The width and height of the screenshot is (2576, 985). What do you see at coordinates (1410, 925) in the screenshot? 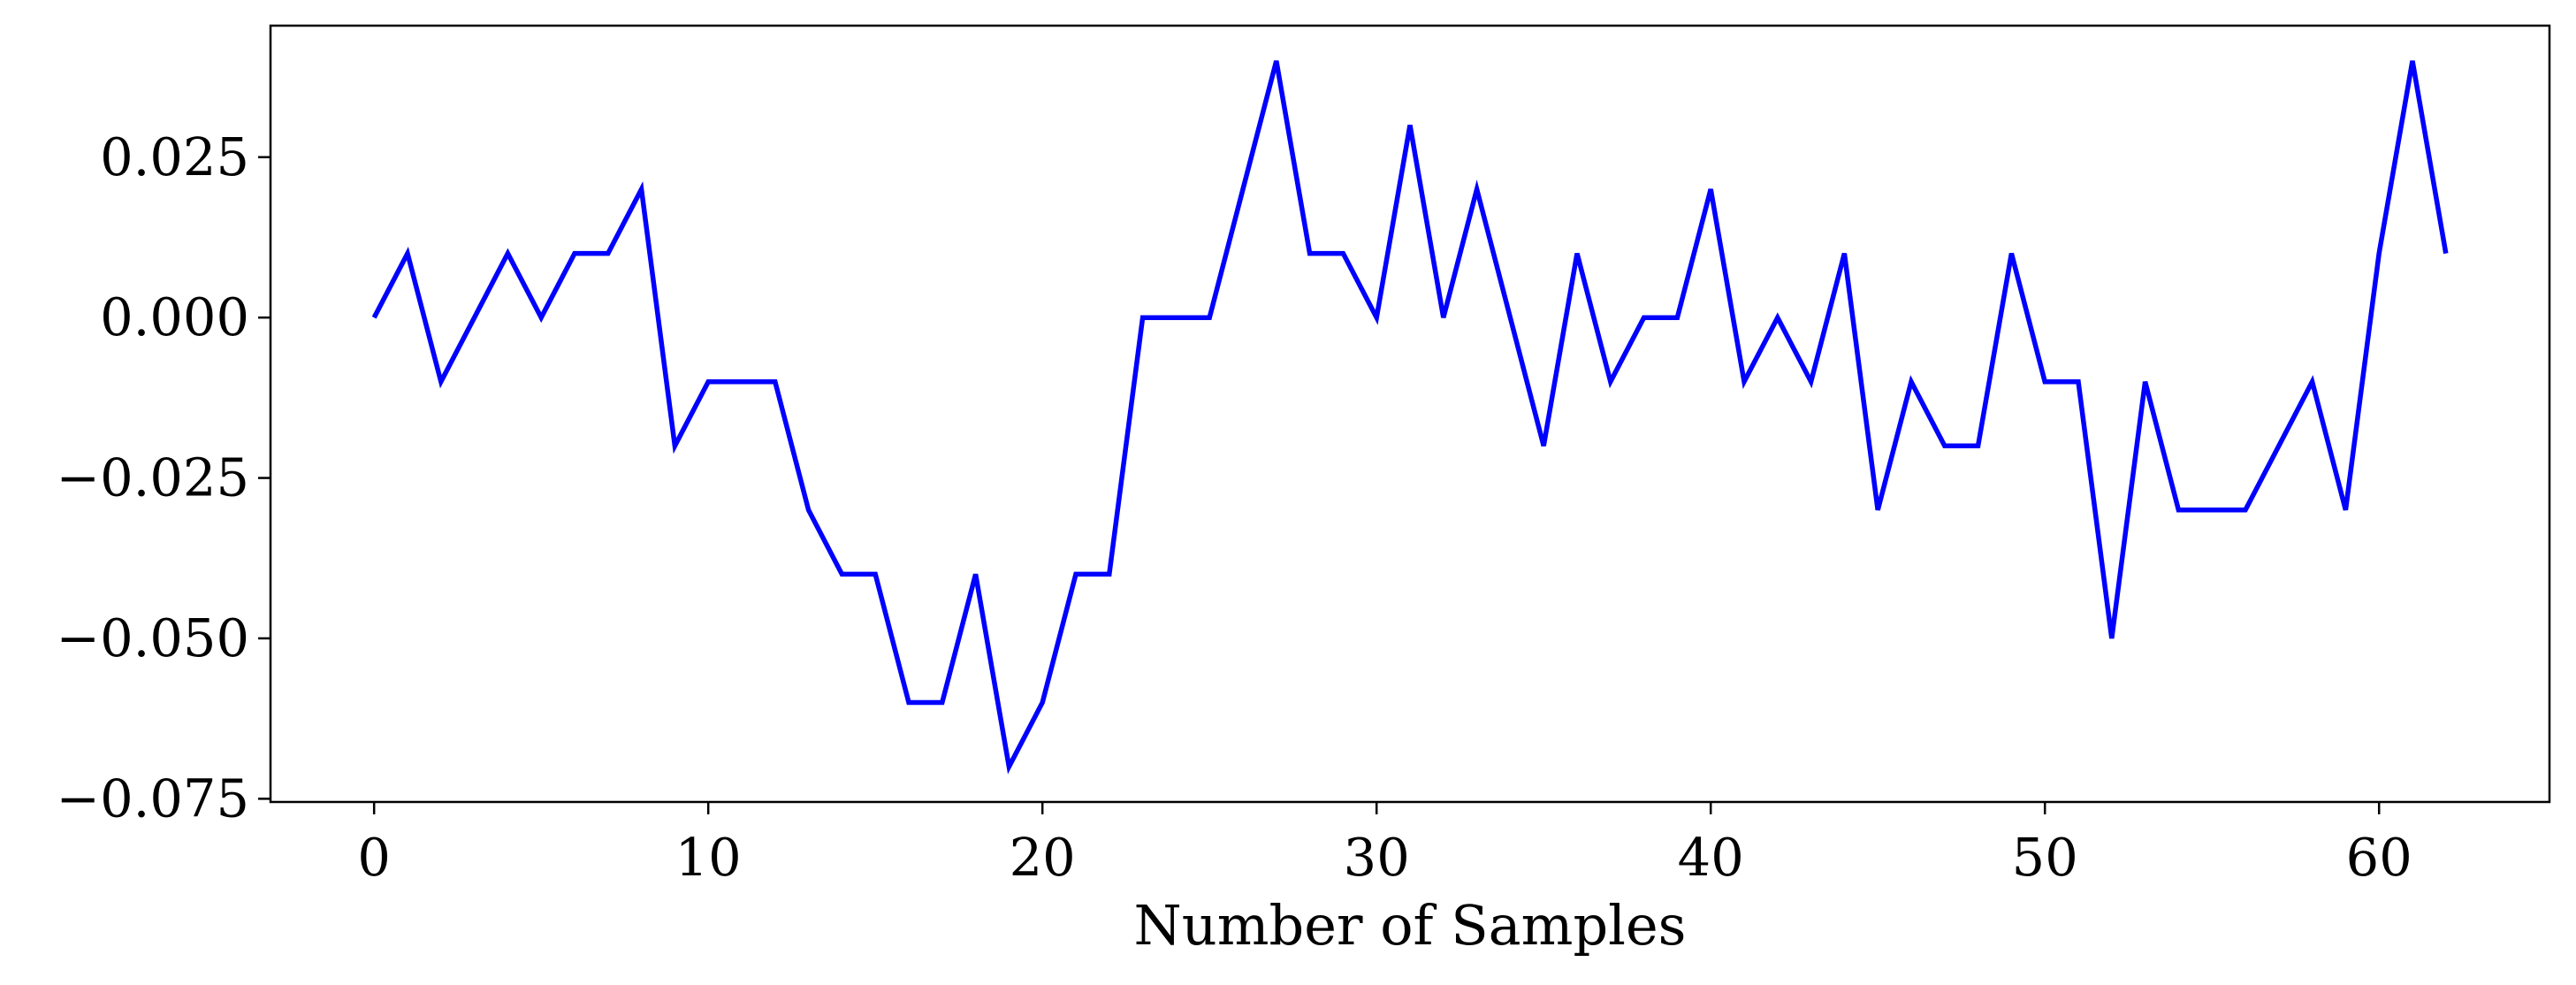
I see `x-axis-label: Number of Samples` at bounding box center [1410, 925].